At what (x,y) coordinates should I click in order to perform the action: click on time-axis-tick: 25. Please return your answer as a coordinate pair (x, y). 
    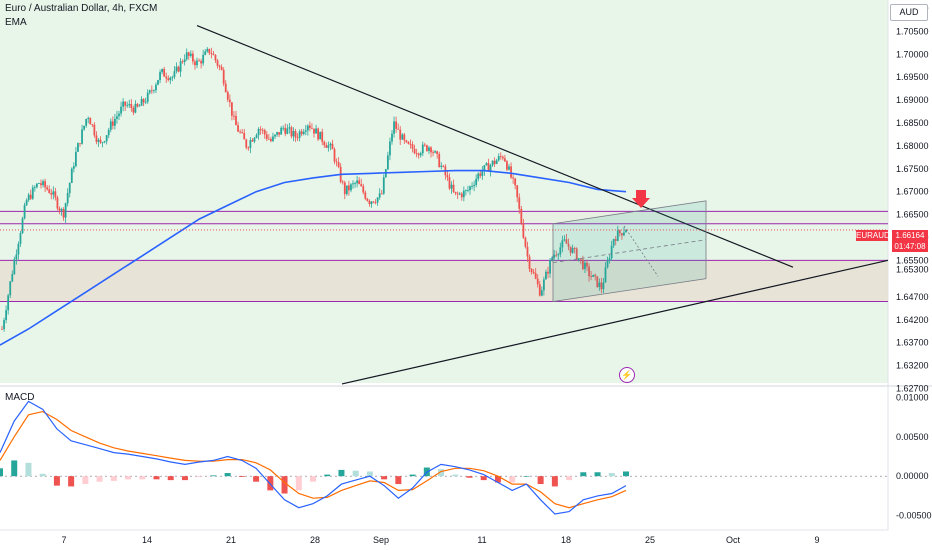
    Looking at the image, I should click on (650, 540).